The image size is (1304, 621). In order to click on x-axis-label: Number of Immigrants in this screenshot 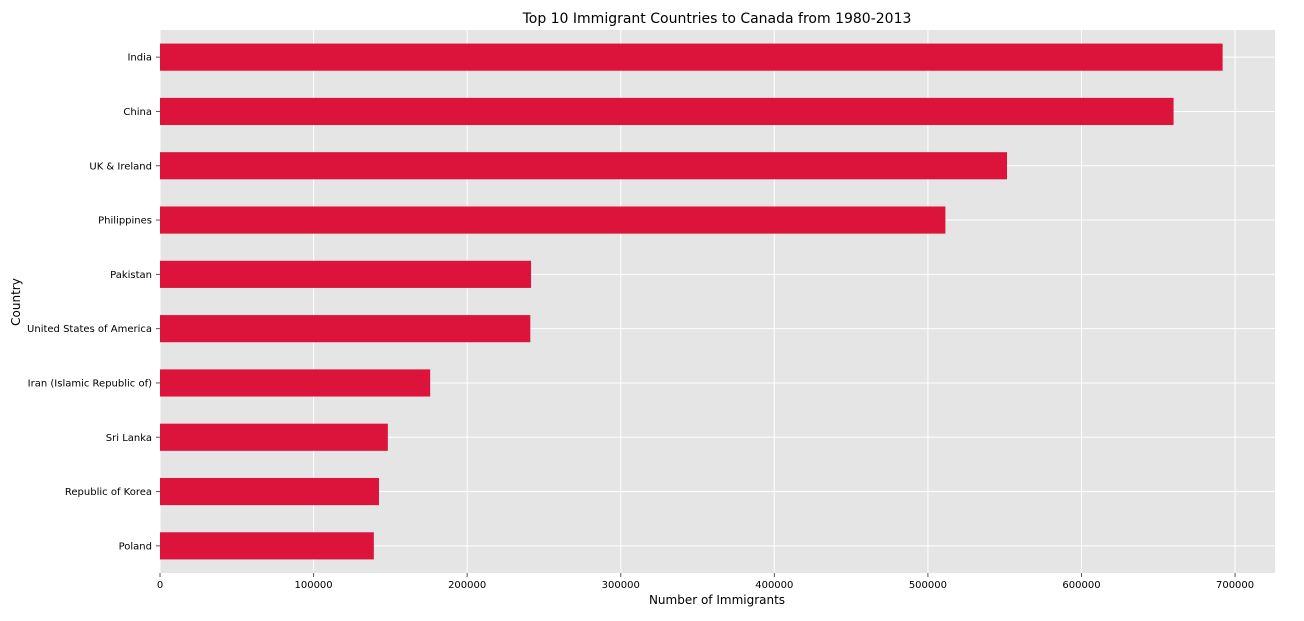, I will do `click(717, 600)`.